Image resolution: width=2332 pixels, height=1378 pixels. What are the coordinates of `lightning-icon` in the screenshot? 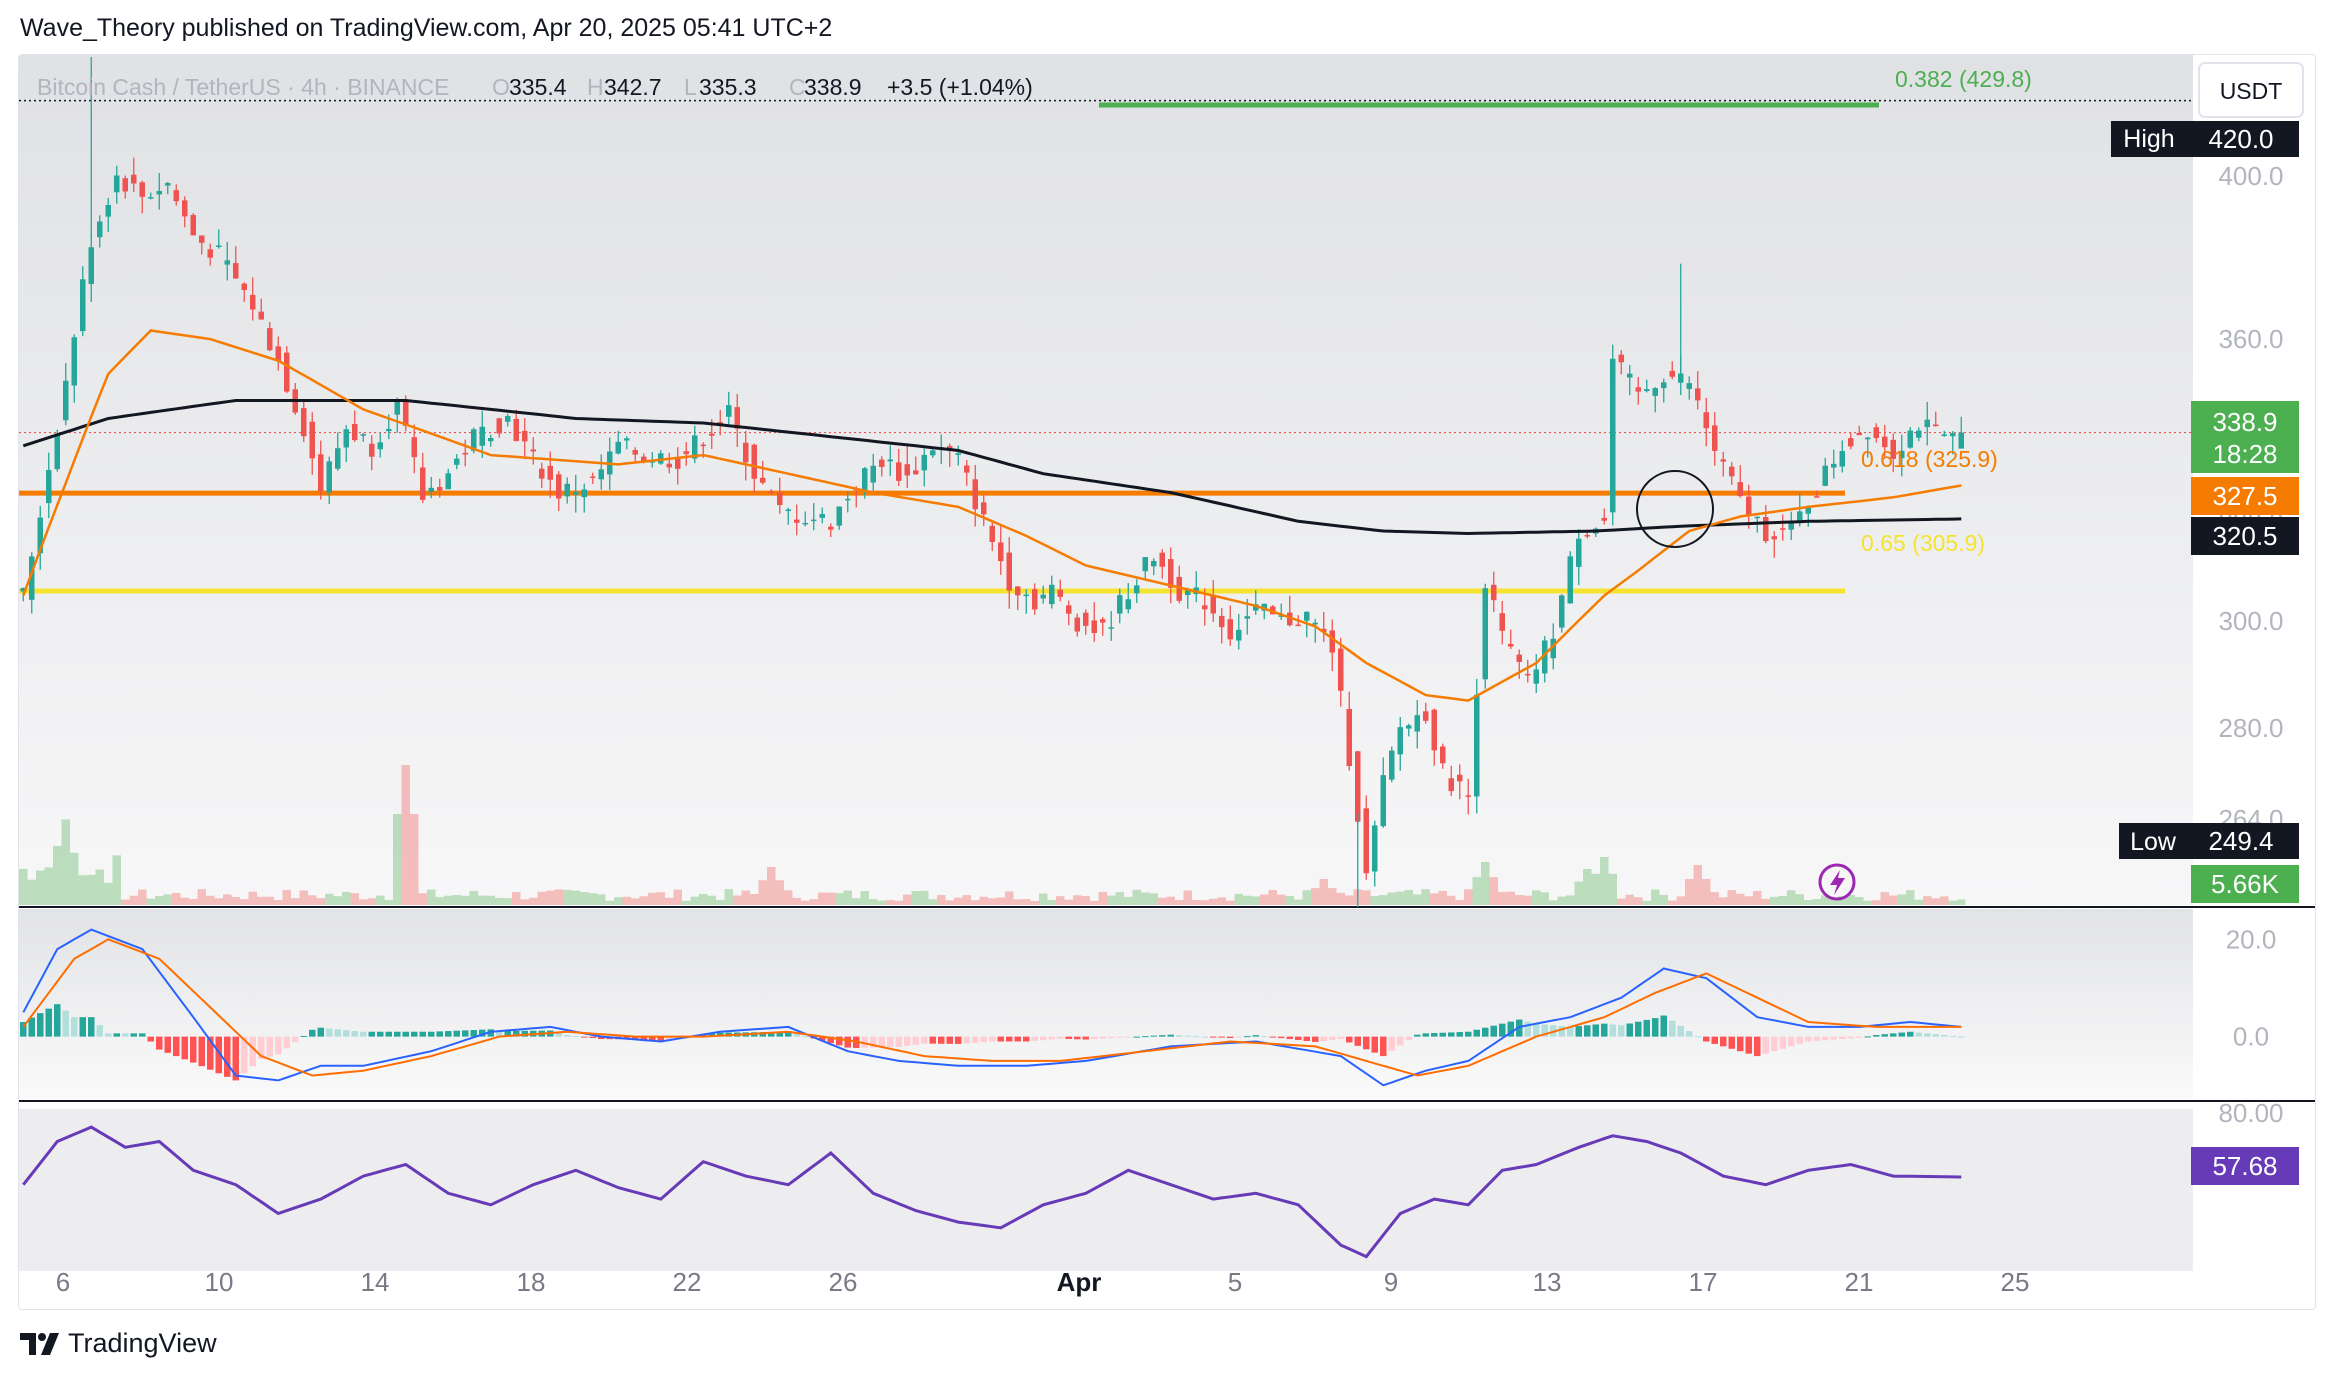 It's located at (1837, 882).